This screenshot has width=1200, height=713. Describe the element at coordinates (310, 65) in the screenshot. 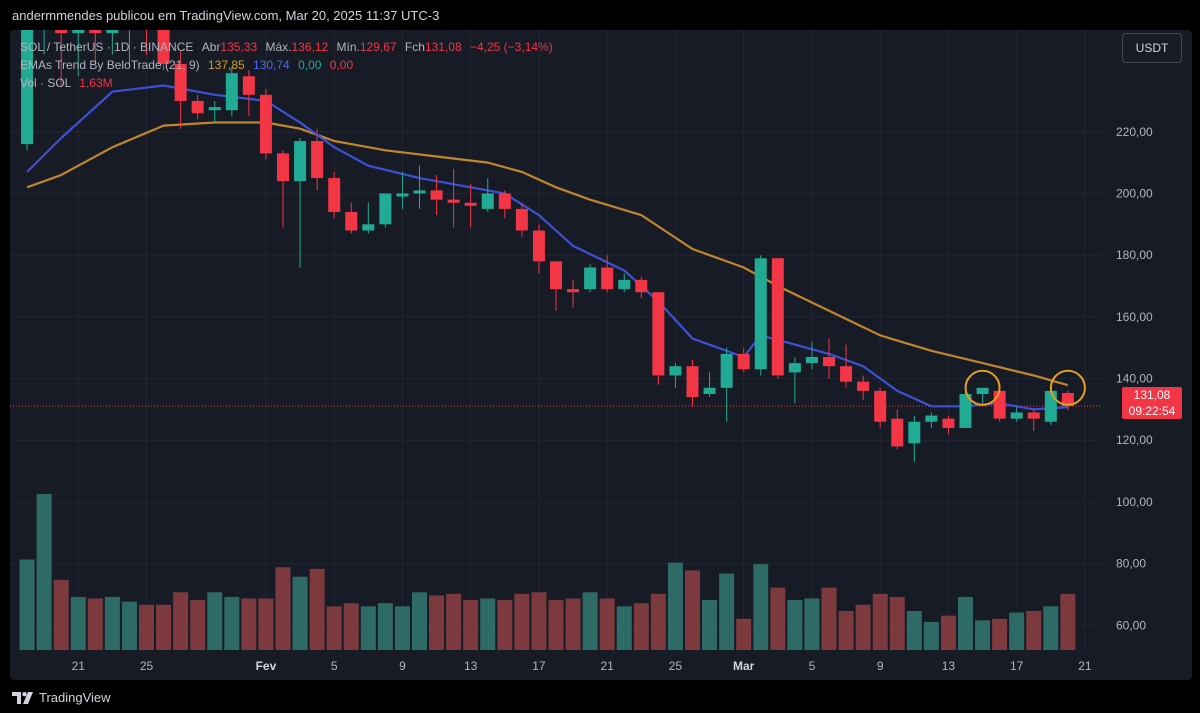

I see `ema-v3-value: 0,00` at that location.